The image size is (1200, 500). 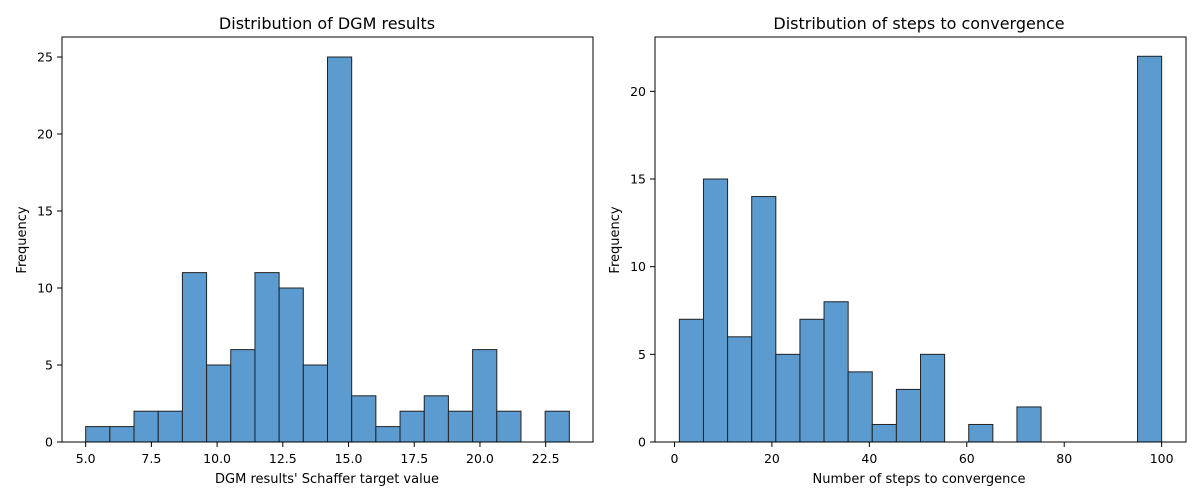 I want to click on x-tick-label: 10.0, so click(x=217, y=458).